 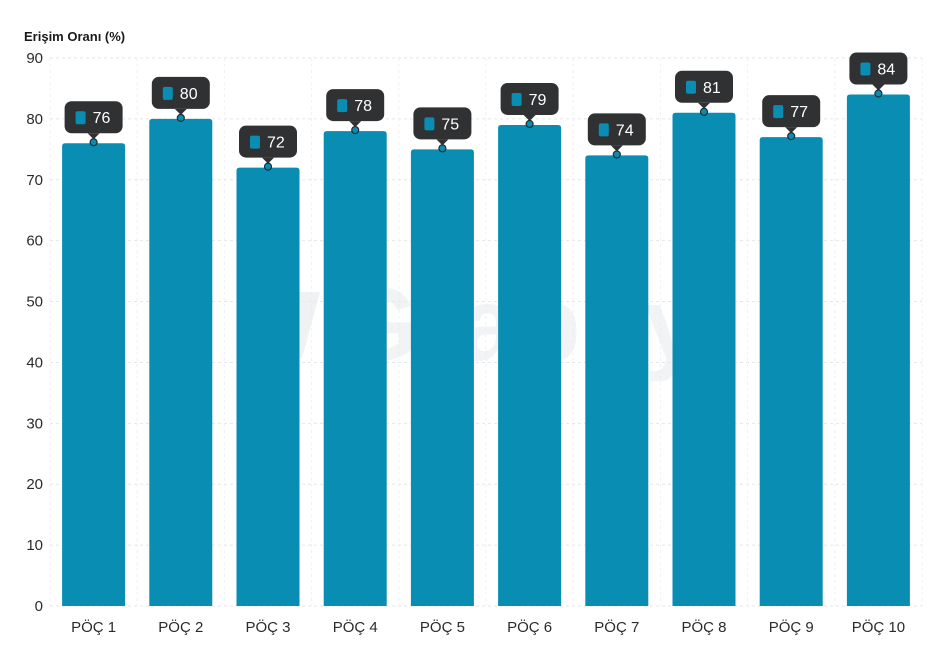 I want to click on data-label-tooltip: 77, so click(x=791, y=118).